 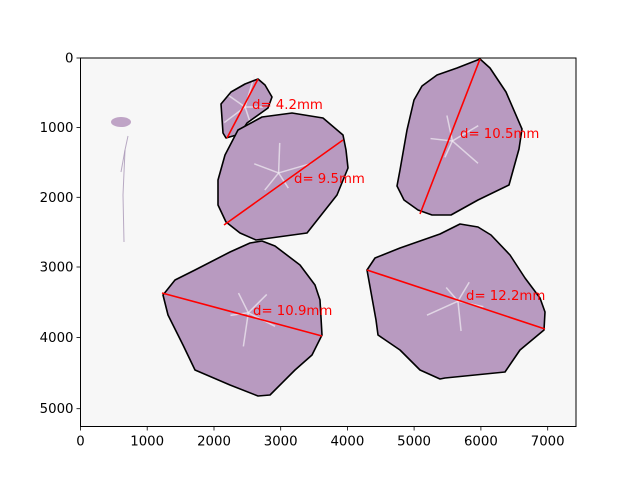 I want to click on x-tick-label: 1000, so click(x=147, y=442).